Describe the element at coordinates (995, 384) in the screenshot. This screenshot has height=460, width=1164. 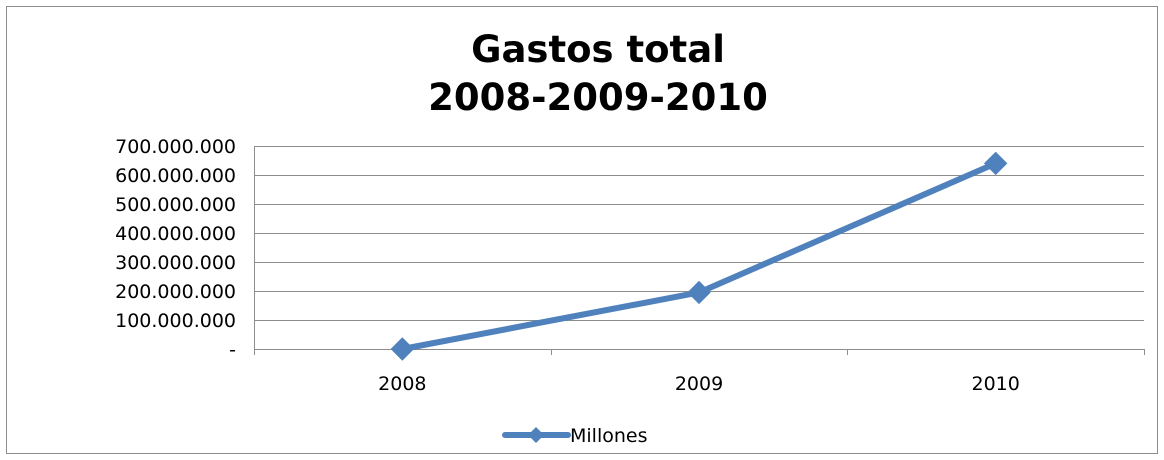
I see `x-tick-label: 2010` at that location.